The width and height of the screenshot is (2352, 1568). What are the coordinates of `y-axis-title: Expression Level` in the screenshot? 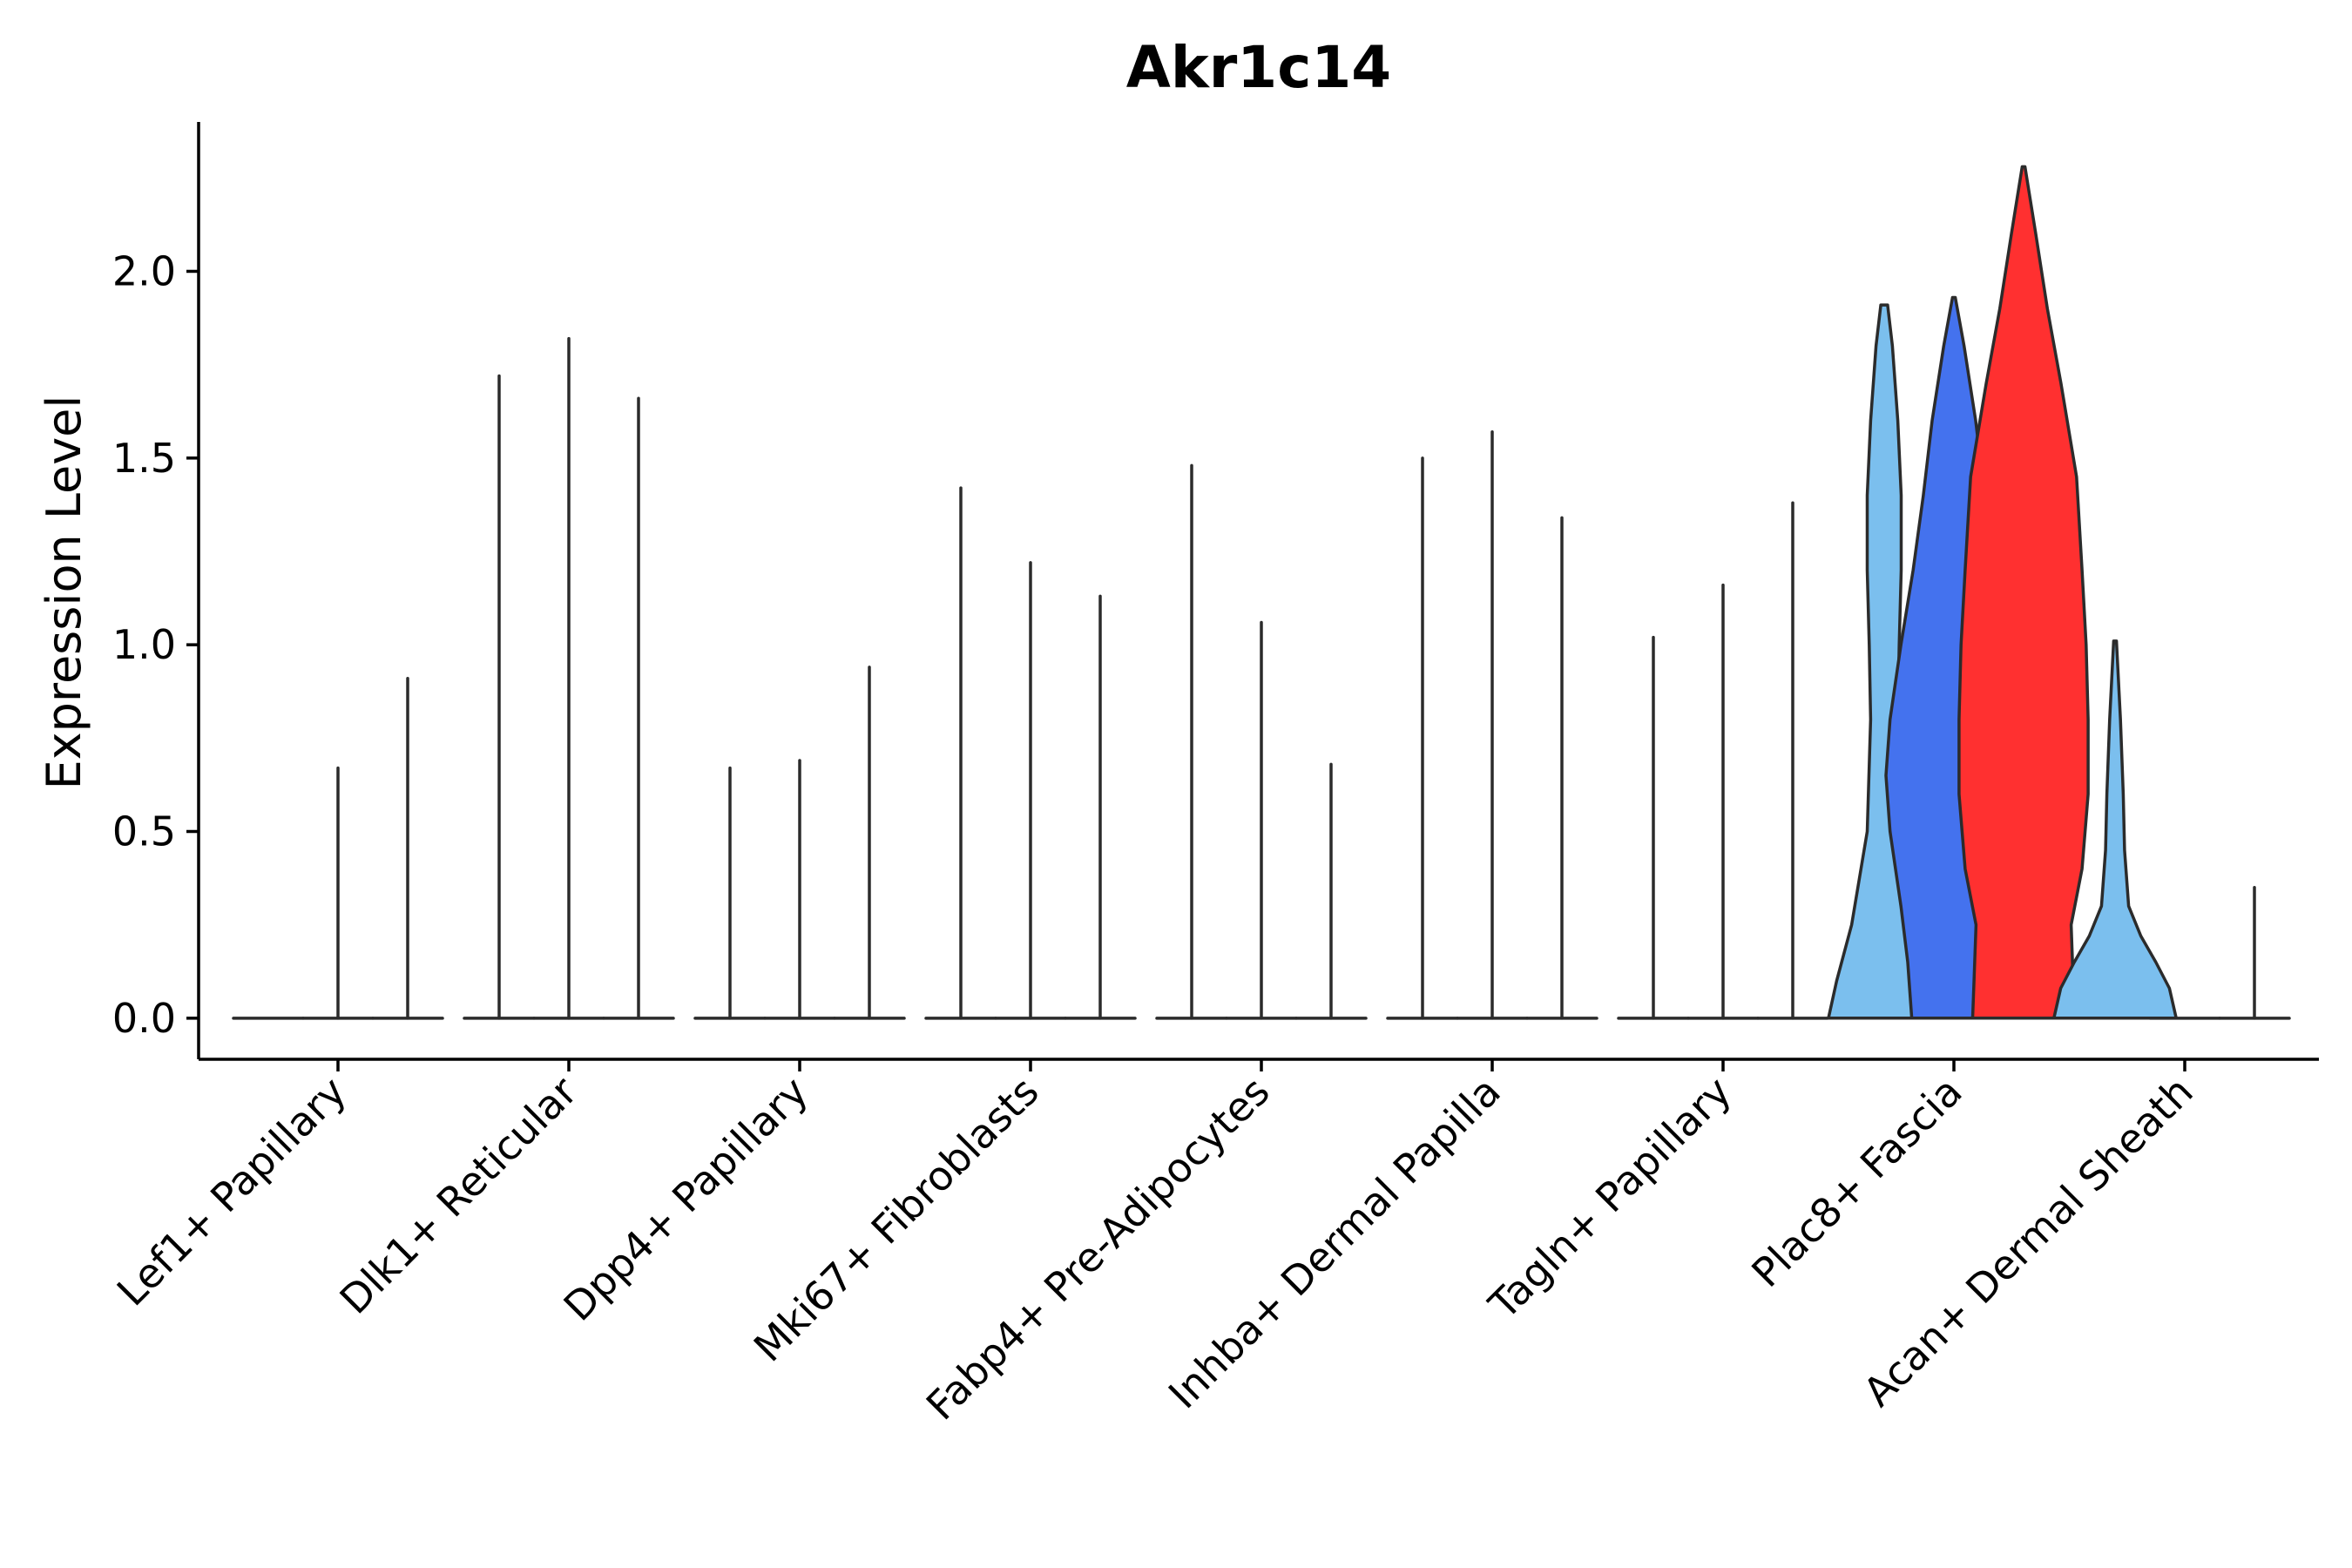 It's located at (64, 592).